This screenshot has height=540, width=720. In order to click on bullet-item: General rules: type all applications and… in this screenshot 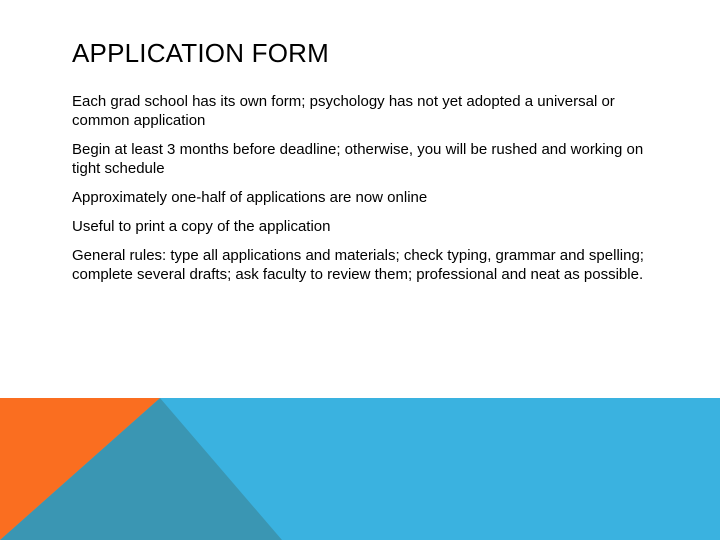, I will do `click(358, 265)`.